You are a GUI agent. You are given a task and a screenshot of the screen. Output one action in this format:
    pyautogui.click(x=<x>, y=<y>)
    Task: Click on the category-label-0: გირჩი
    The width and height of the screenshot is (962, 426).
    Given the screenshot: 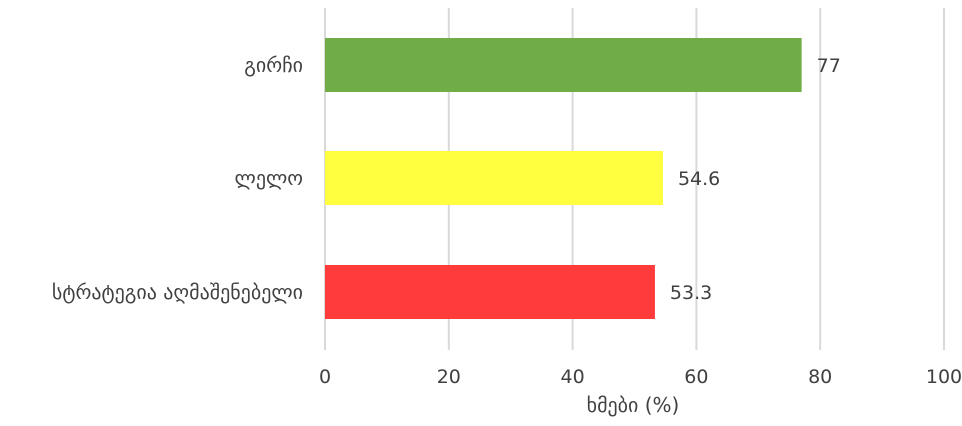 What is the action you would take?
    pyautogui.click(x=273, y=65)
    